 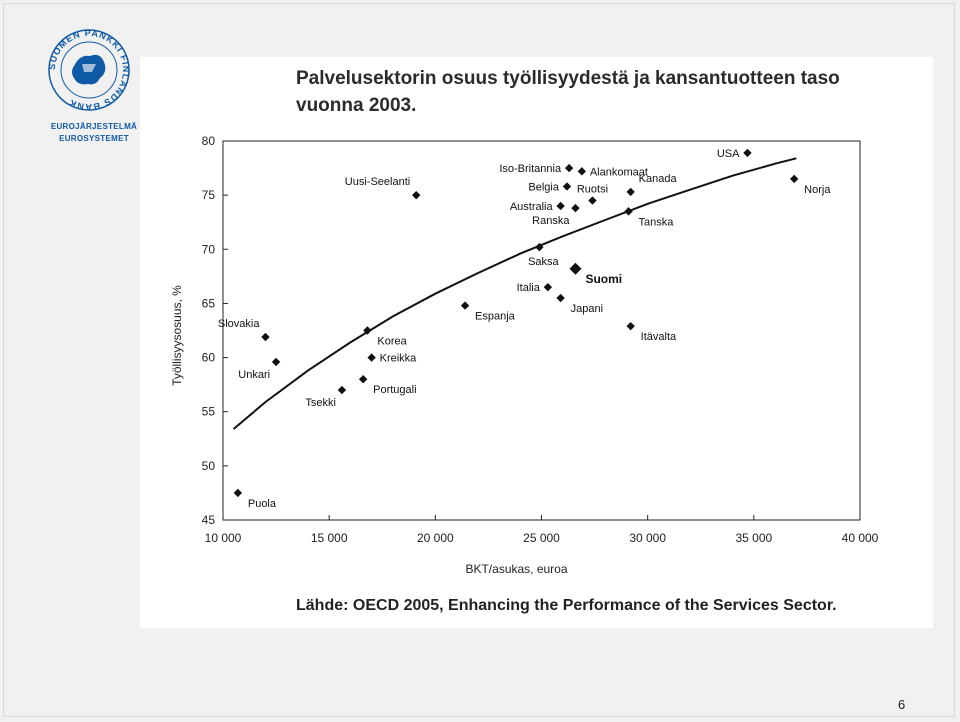 What do you see at coordinates (416, 195) in the screenshot?
I see `data-point-uusi-seelanti` at bounding box center [416, 195].